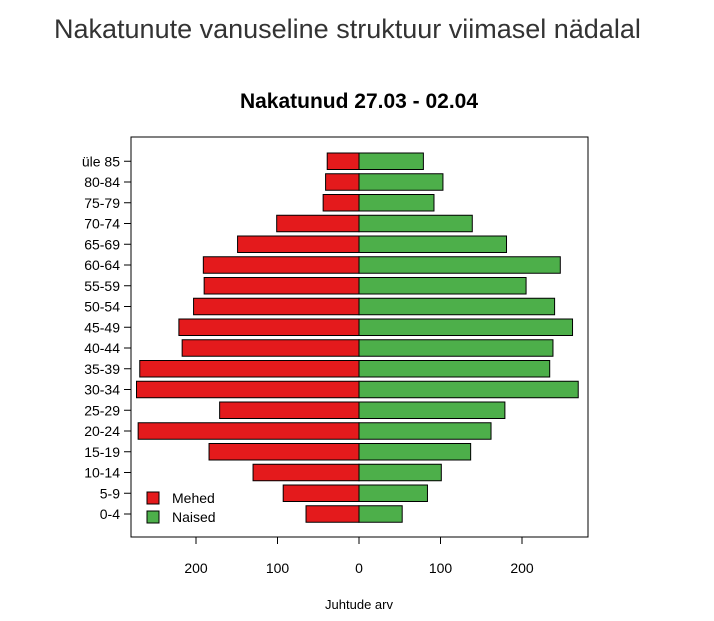  I want to click on y-tick-label: 80-84, so click(102, 182).